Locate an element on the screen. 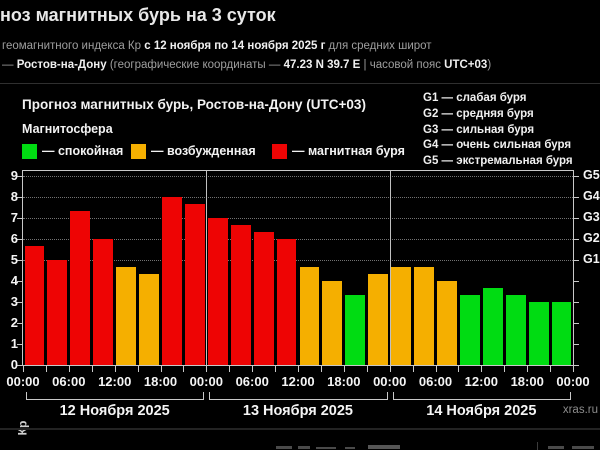 This screenshot has width=600, height=450. page-title: ноз магнитных бурь на 3 суток is located at coordinates (138, 15).